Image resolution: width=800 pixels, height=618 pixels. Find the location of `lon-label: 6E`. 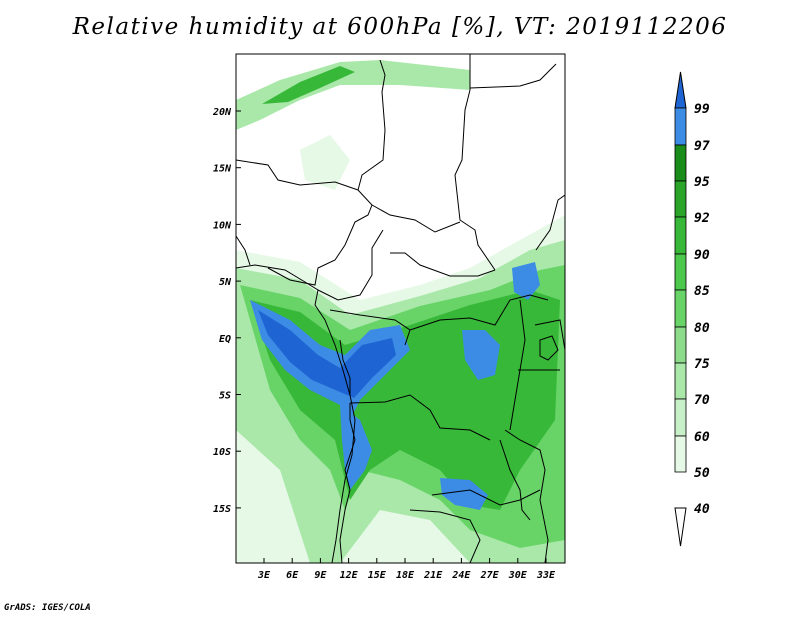

lon-label: 6E is located at coordinates (292, 575).